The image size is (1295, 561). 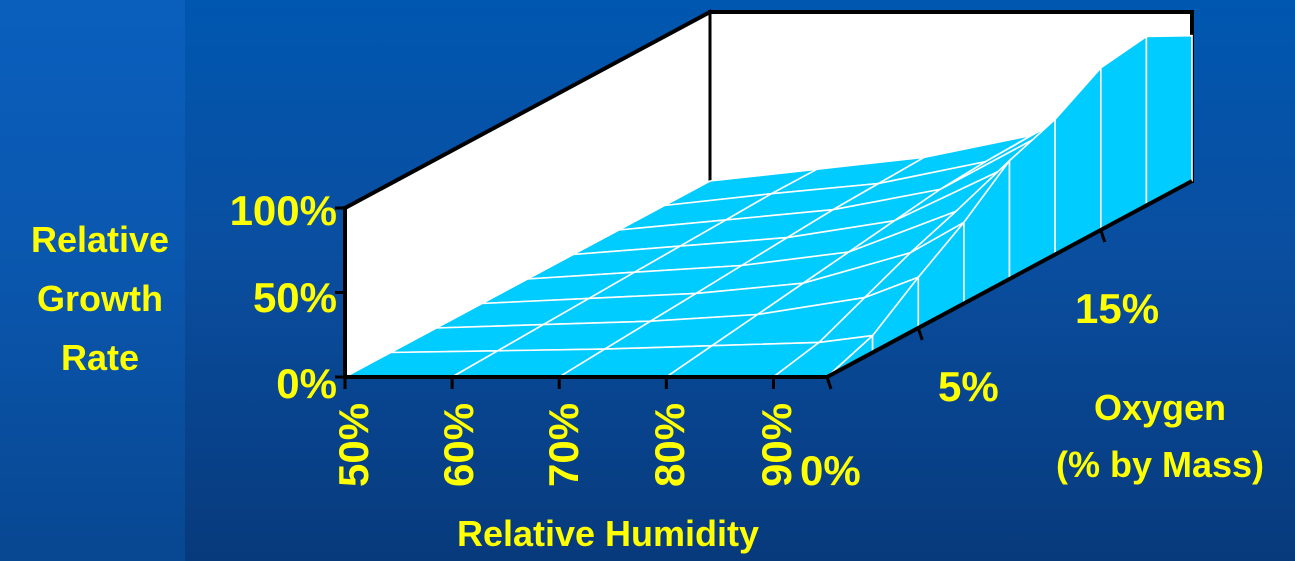 What do you see at coordinates (283, 210) in the screenshot?
I see `z-tick-label: 100%` at bounding box center [283, 210].